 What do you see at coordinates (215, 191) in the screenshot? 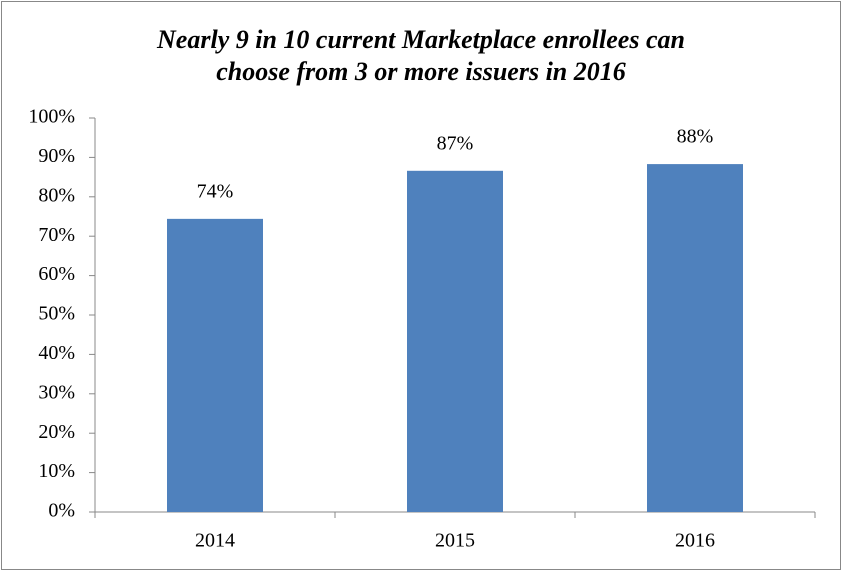
I see `data-label: 74%` at bounding box center [215, 191].